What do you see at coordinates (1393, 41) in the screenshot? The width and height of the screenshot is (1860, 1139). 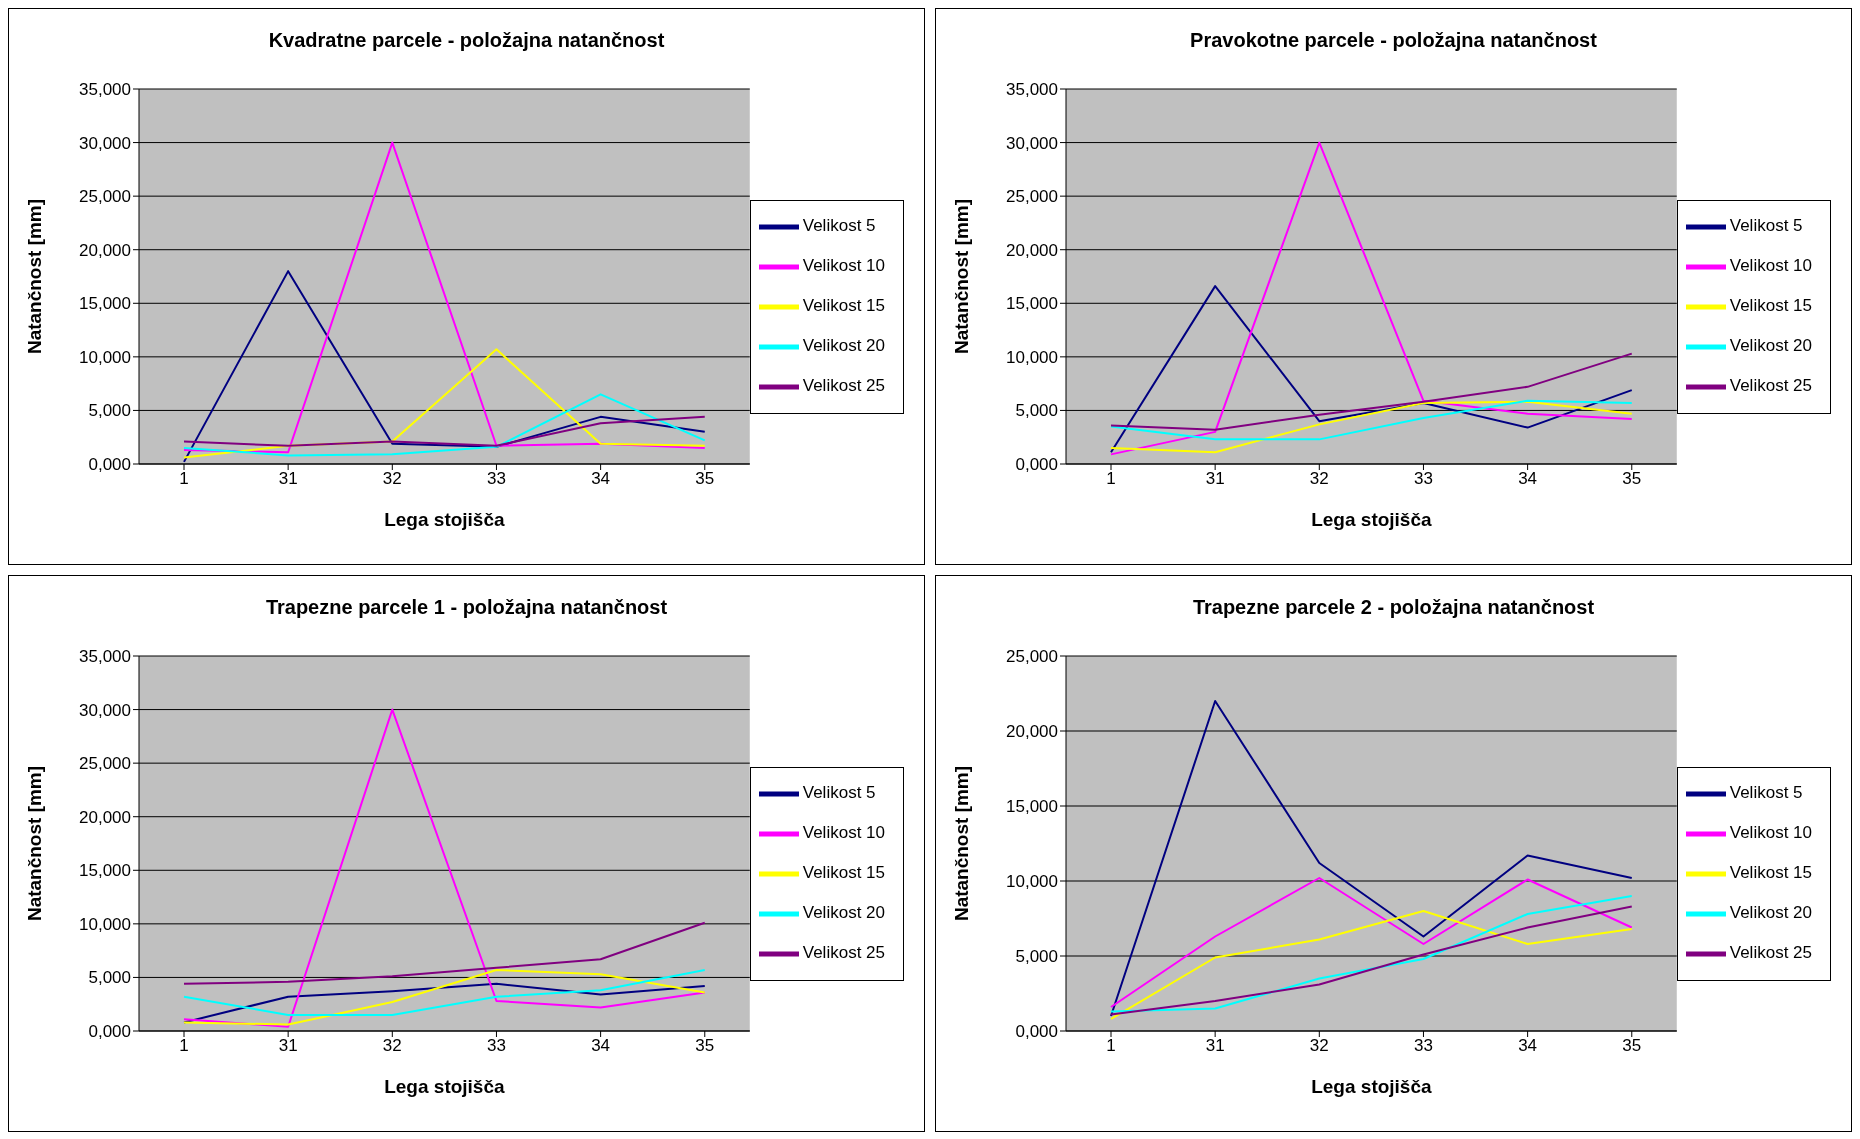 I see `chart-title: Pravokotne parcele - položajna natančnost` at bounding box center [1393, 41].